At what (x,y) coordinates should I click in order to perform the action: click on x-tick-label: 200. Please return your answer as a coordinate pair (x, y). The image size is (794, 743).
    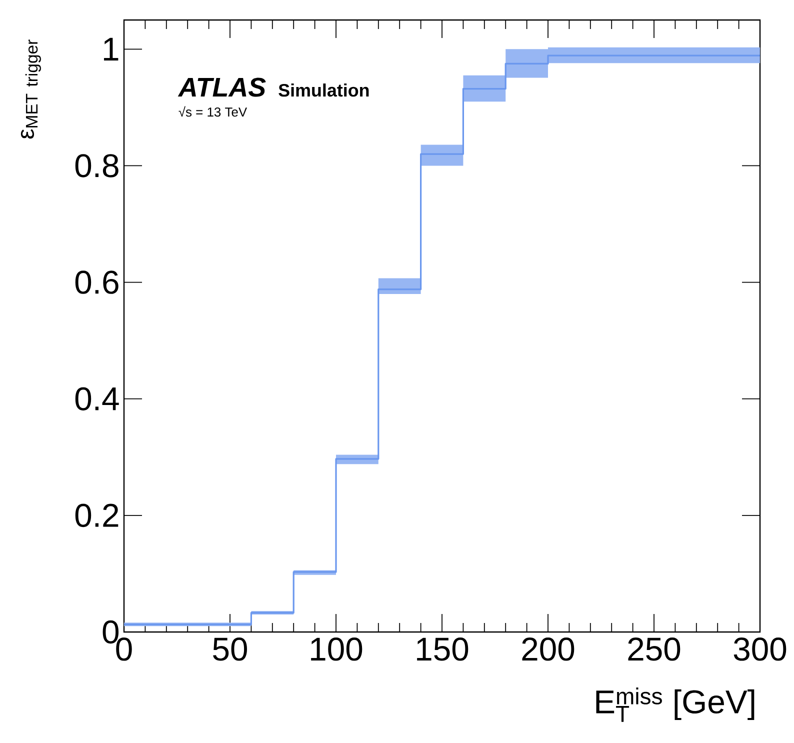
    Looking at the image, I should click on (548, 649).